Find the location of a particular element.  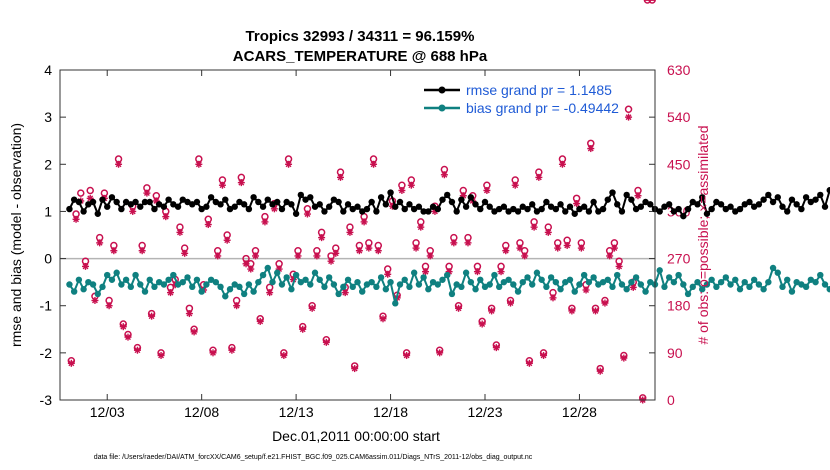

obs-possible-point is located at coordinates (652, 2).